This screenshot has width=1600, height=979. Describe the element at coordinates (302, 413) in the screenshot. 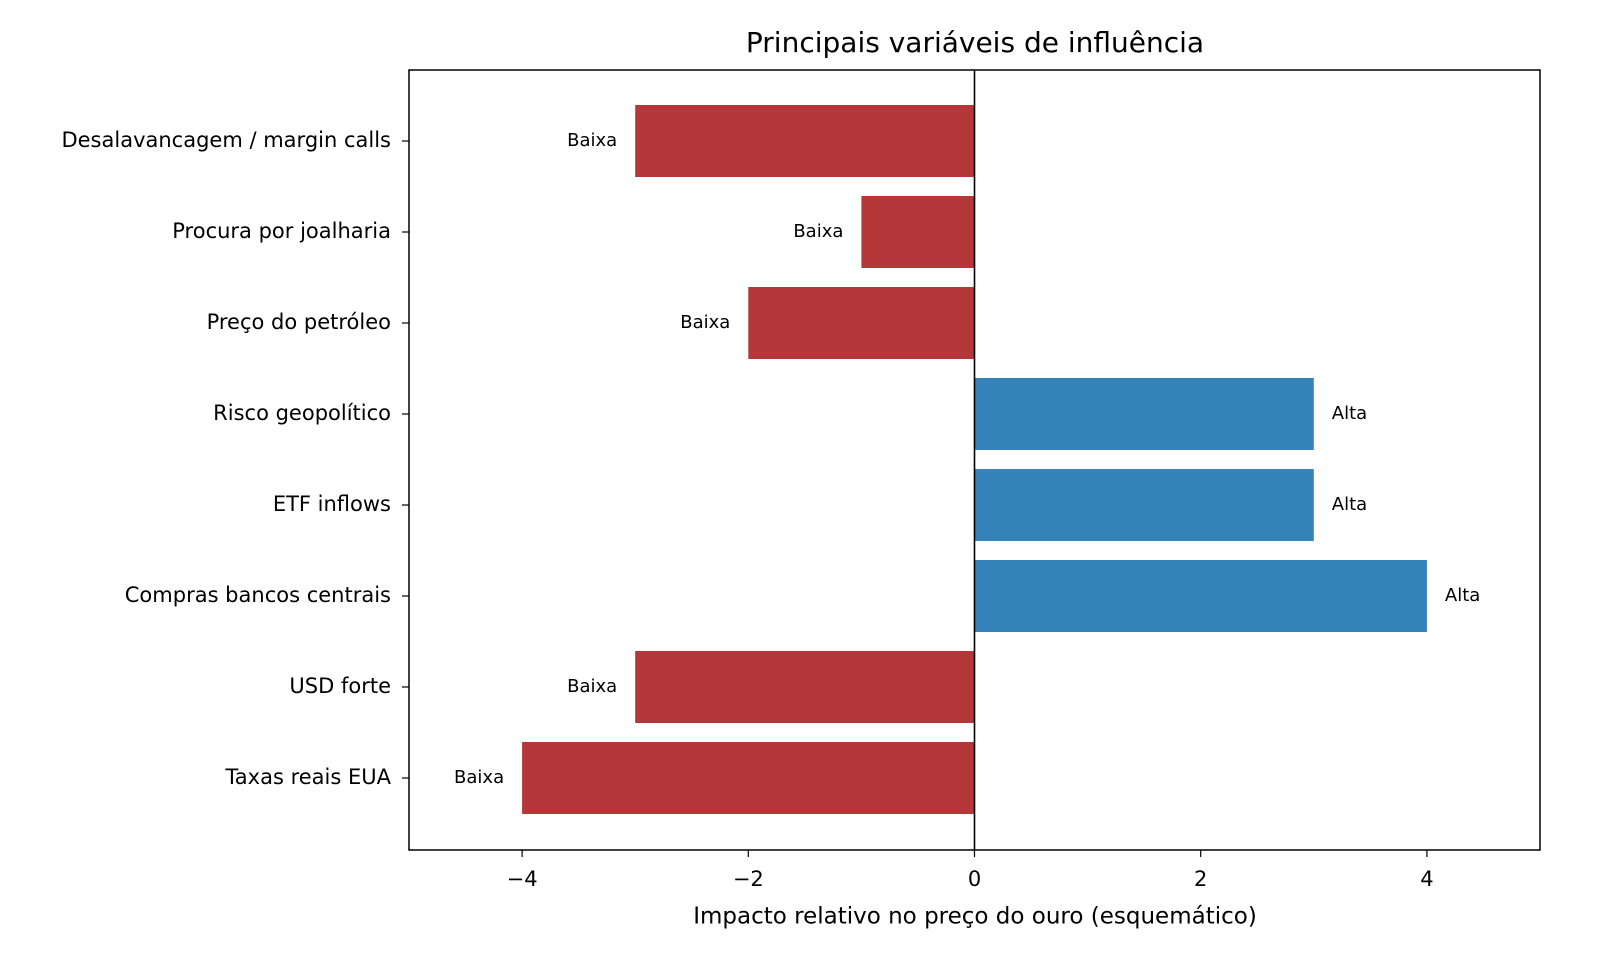

I see `y-tick-label: Risco geopolítico` at that location.